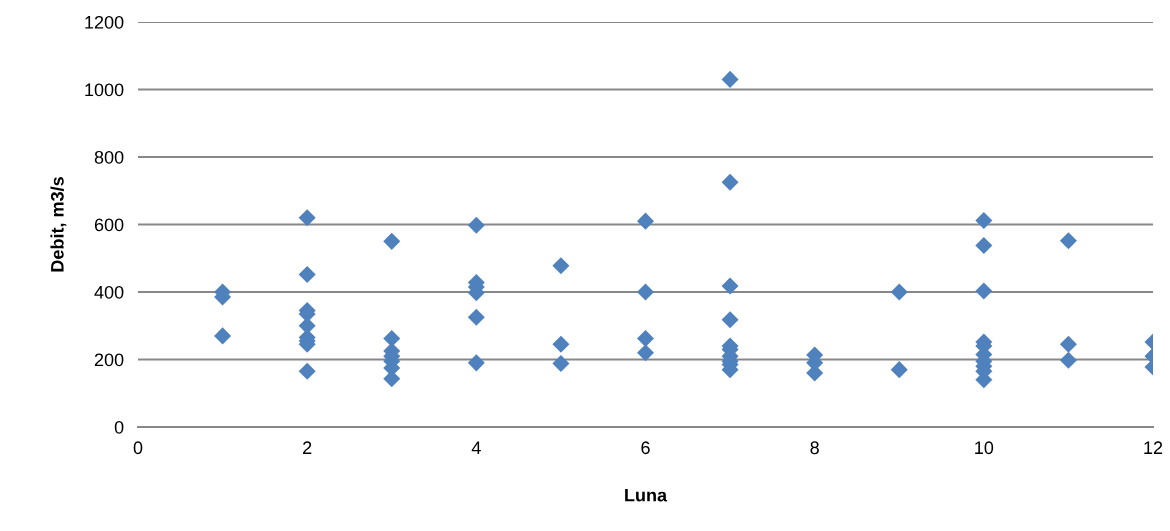 This screenshot has width=1170, height=531. What do you see at coordinates (984, 448) in the screenshot?
I see `x-tick-label: 10` at bounding box center [984, 448].